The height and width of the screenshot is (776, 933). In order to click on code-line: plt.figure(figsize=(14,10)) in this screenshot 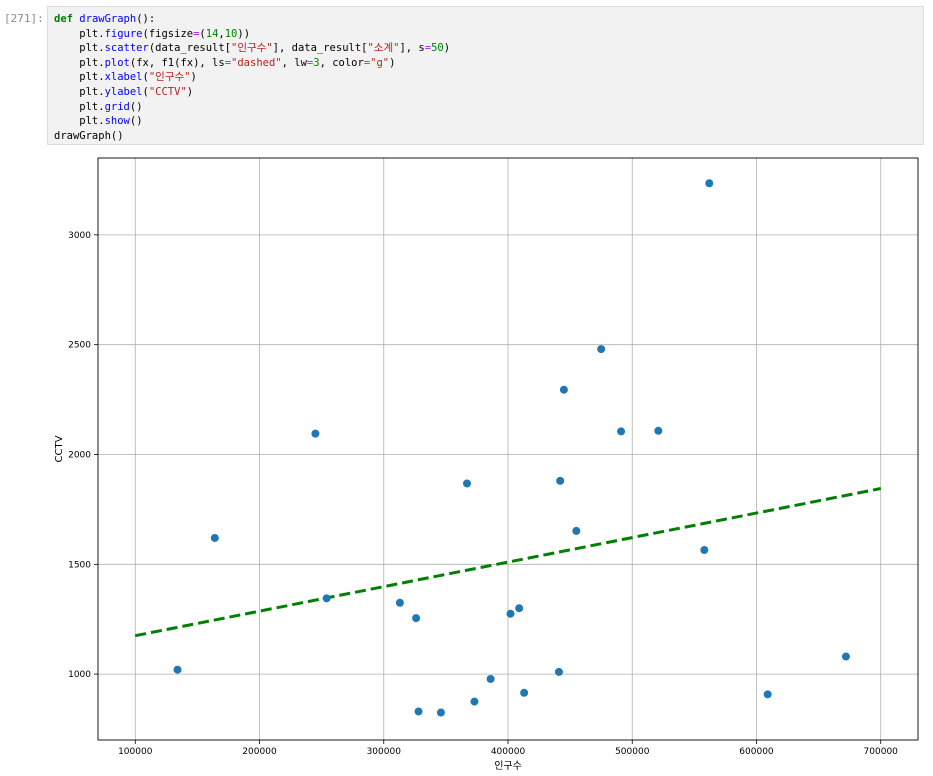, I will do `click(485, 34)`.